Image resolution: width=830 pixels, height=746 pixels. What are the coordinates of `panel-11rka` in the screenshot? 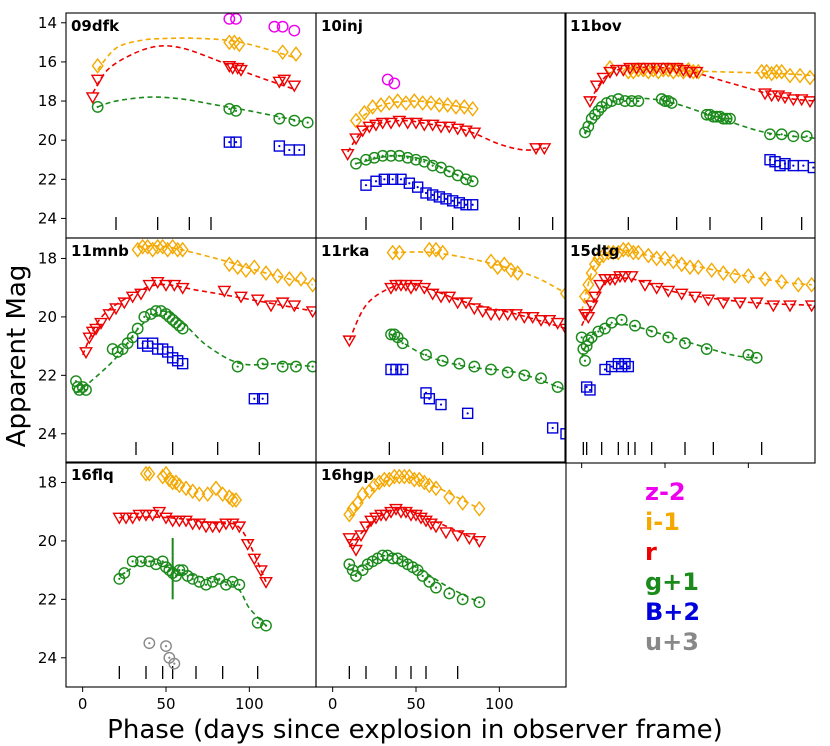 It's located at (441, 350).